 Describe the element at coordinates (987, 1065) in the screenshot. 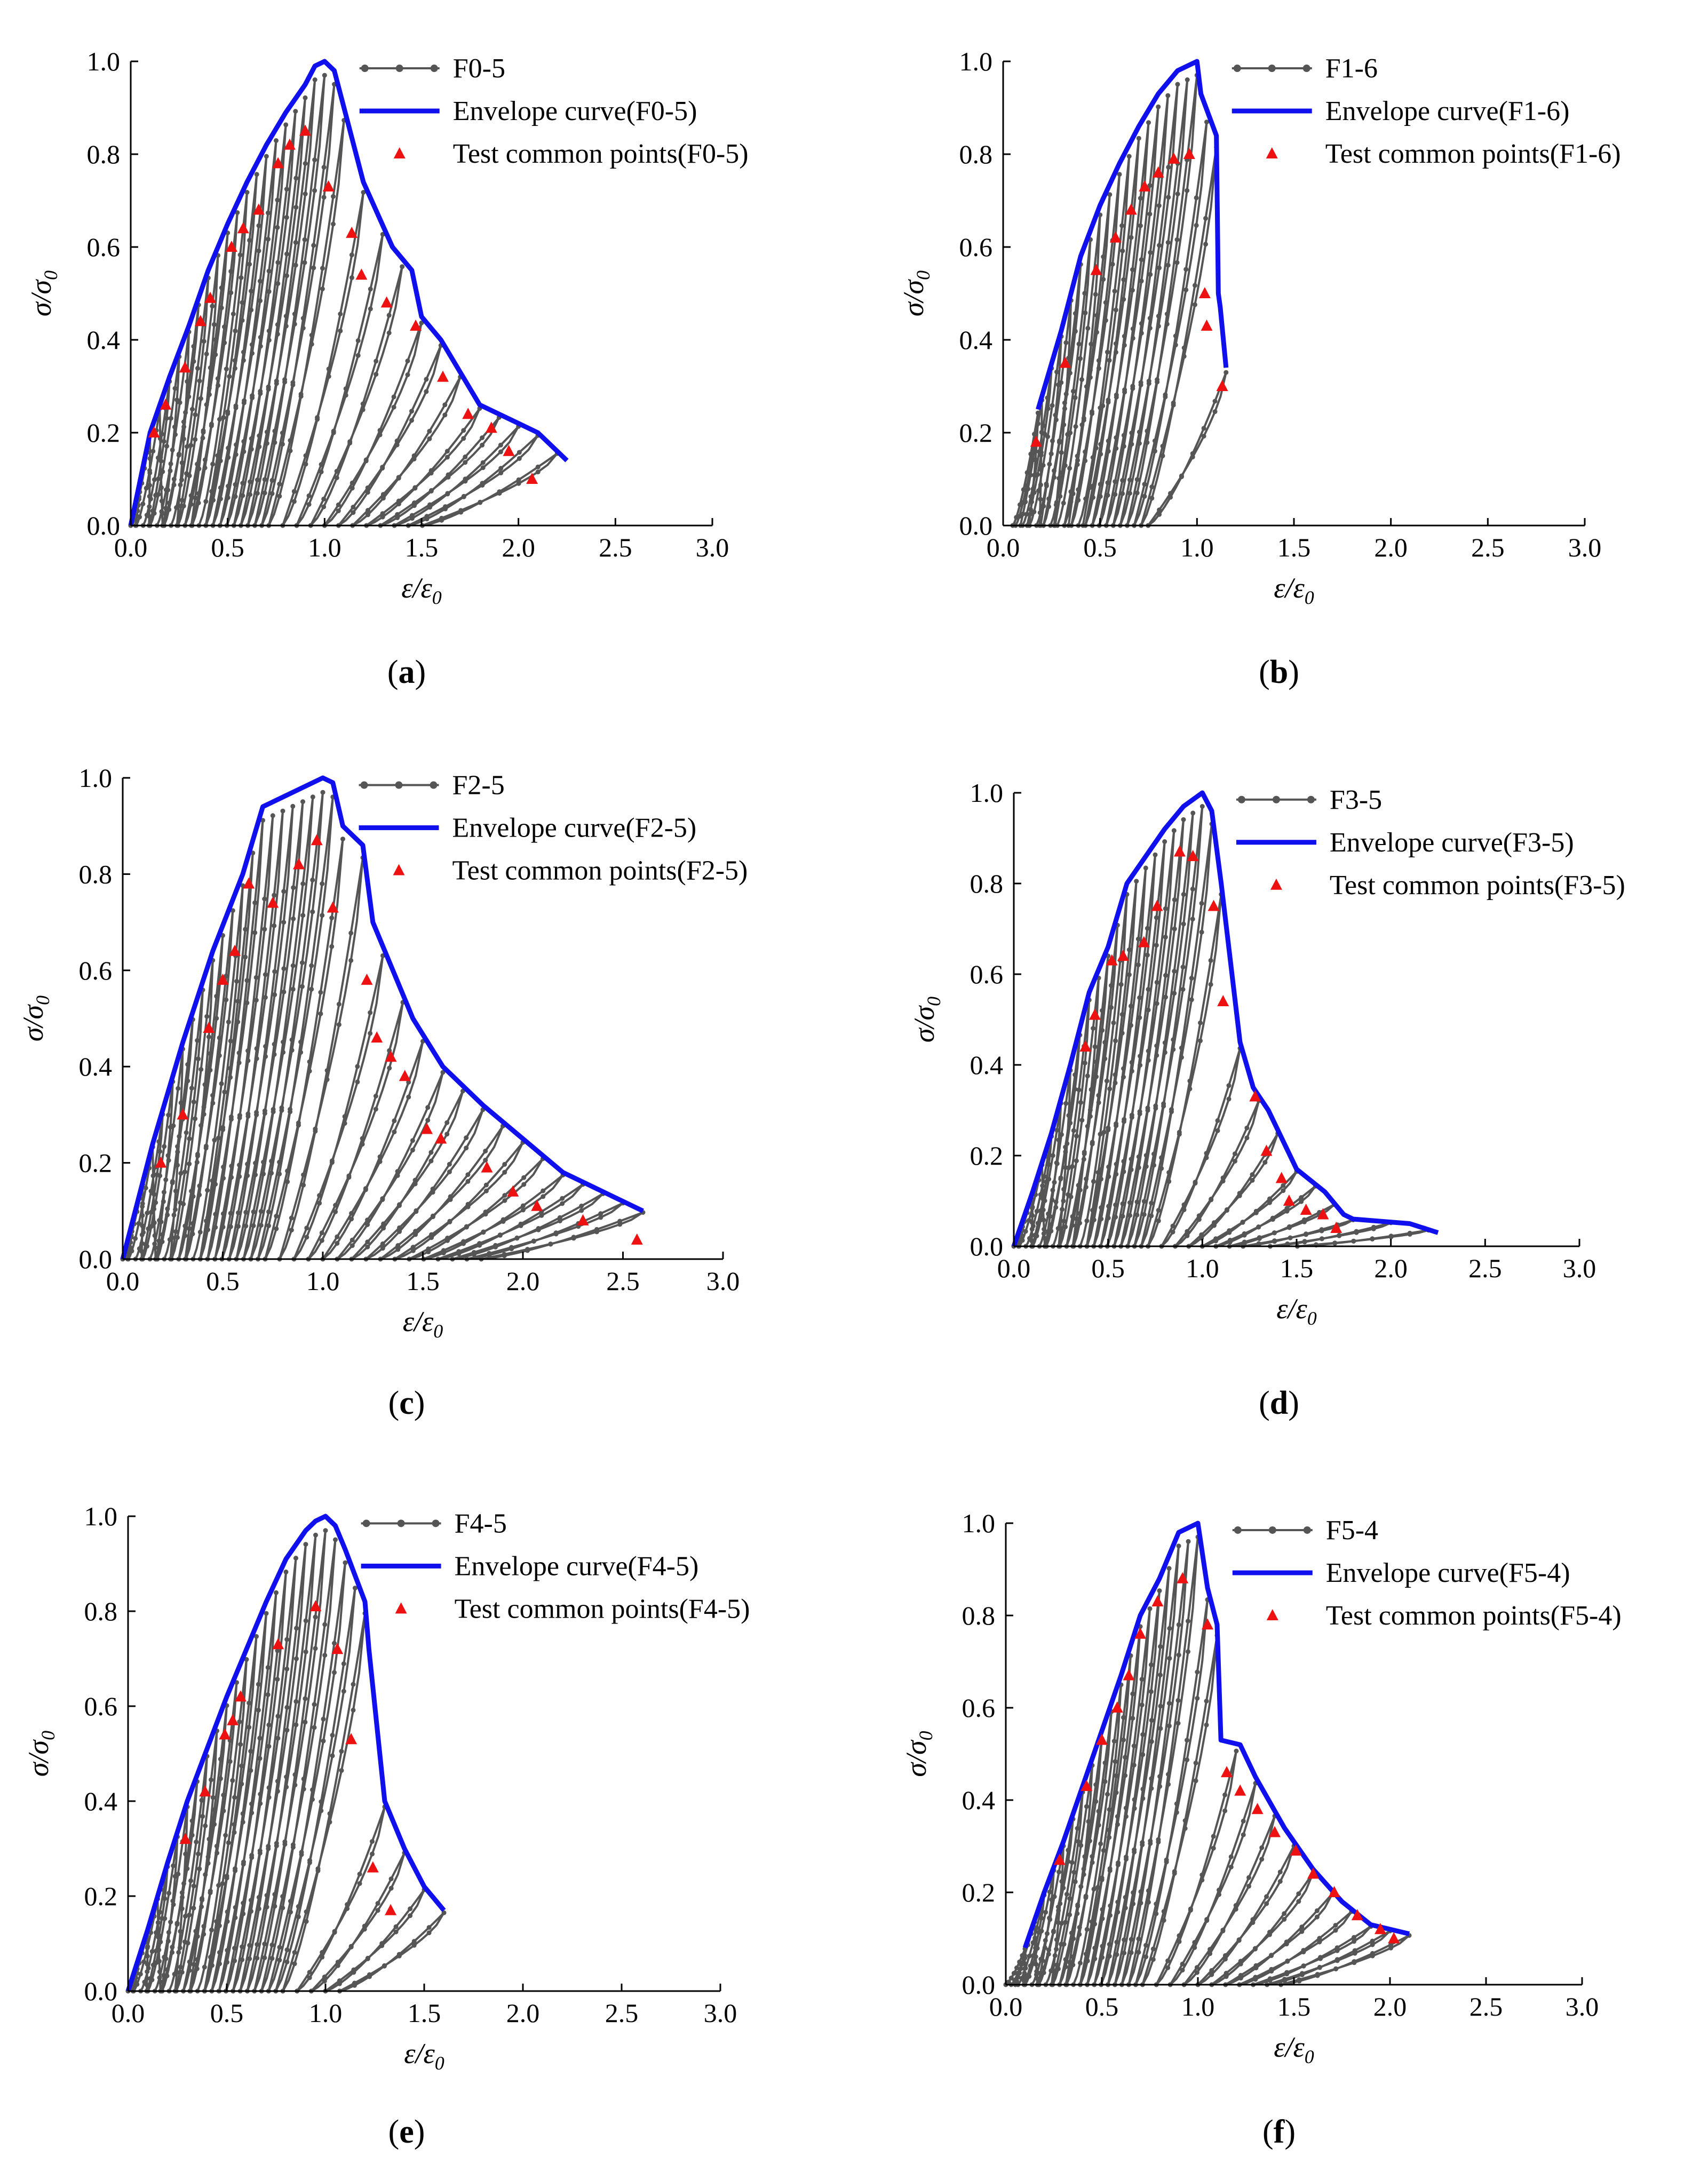

I see `y-tick-label: 0.4` at that location.